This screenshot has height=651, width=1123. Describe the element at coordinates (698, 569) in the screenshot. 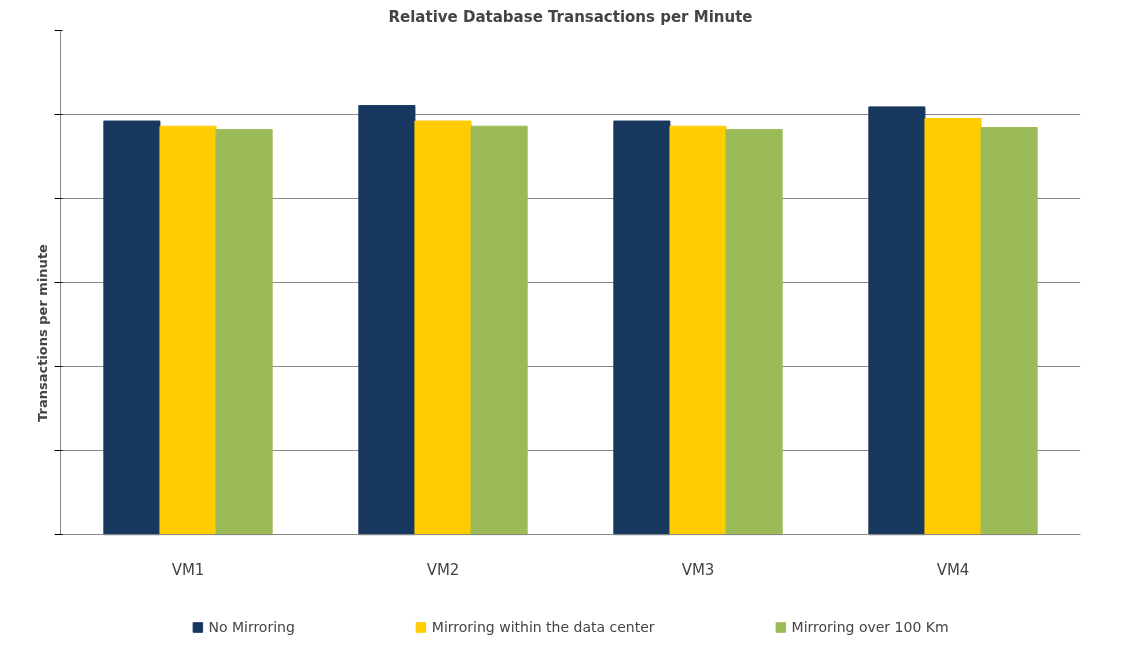

I see `x-tick-label: VM3` at that location.